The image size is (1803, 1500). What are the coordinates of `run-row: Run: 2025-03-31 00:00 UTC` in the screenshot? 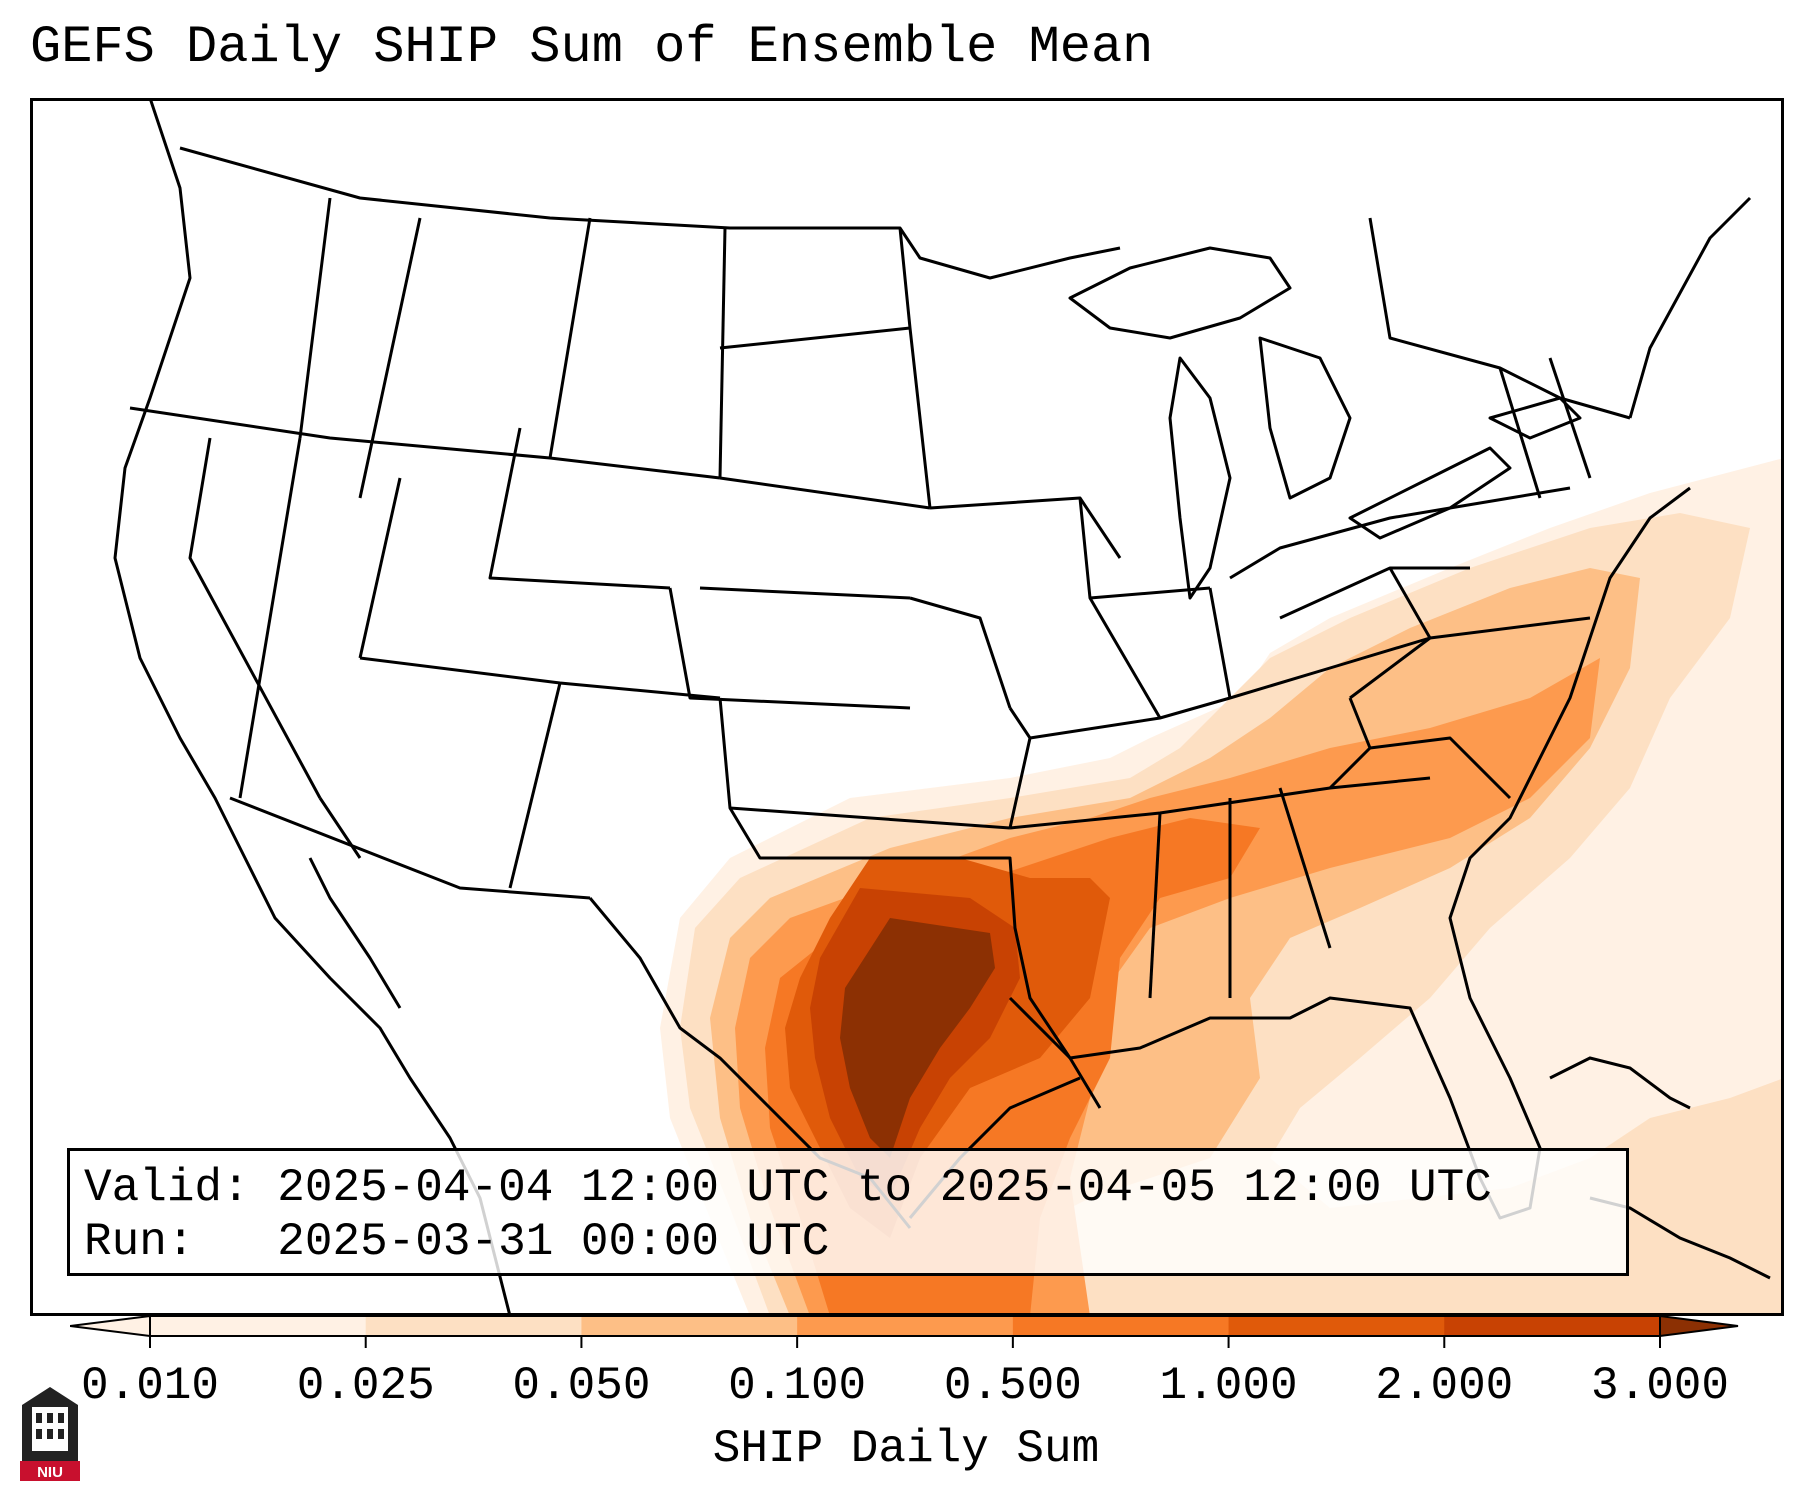 It's located at (855, 1242).